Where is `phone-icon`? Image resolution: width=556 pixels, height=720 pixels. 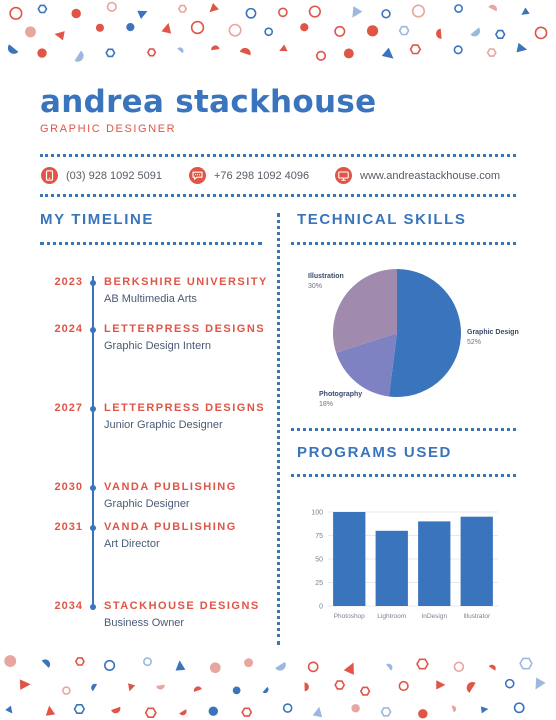 phone-icon is located at coordinates (49, 175).